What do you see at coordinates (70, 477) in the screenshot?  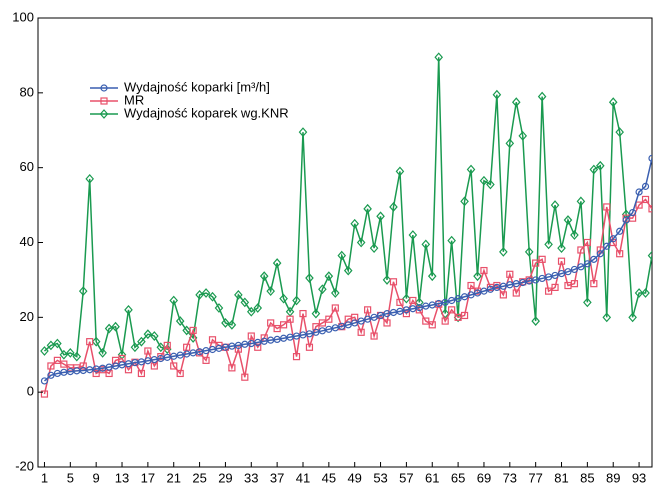 I see `x-tick-label: 5` at bounding box center [70, 477].